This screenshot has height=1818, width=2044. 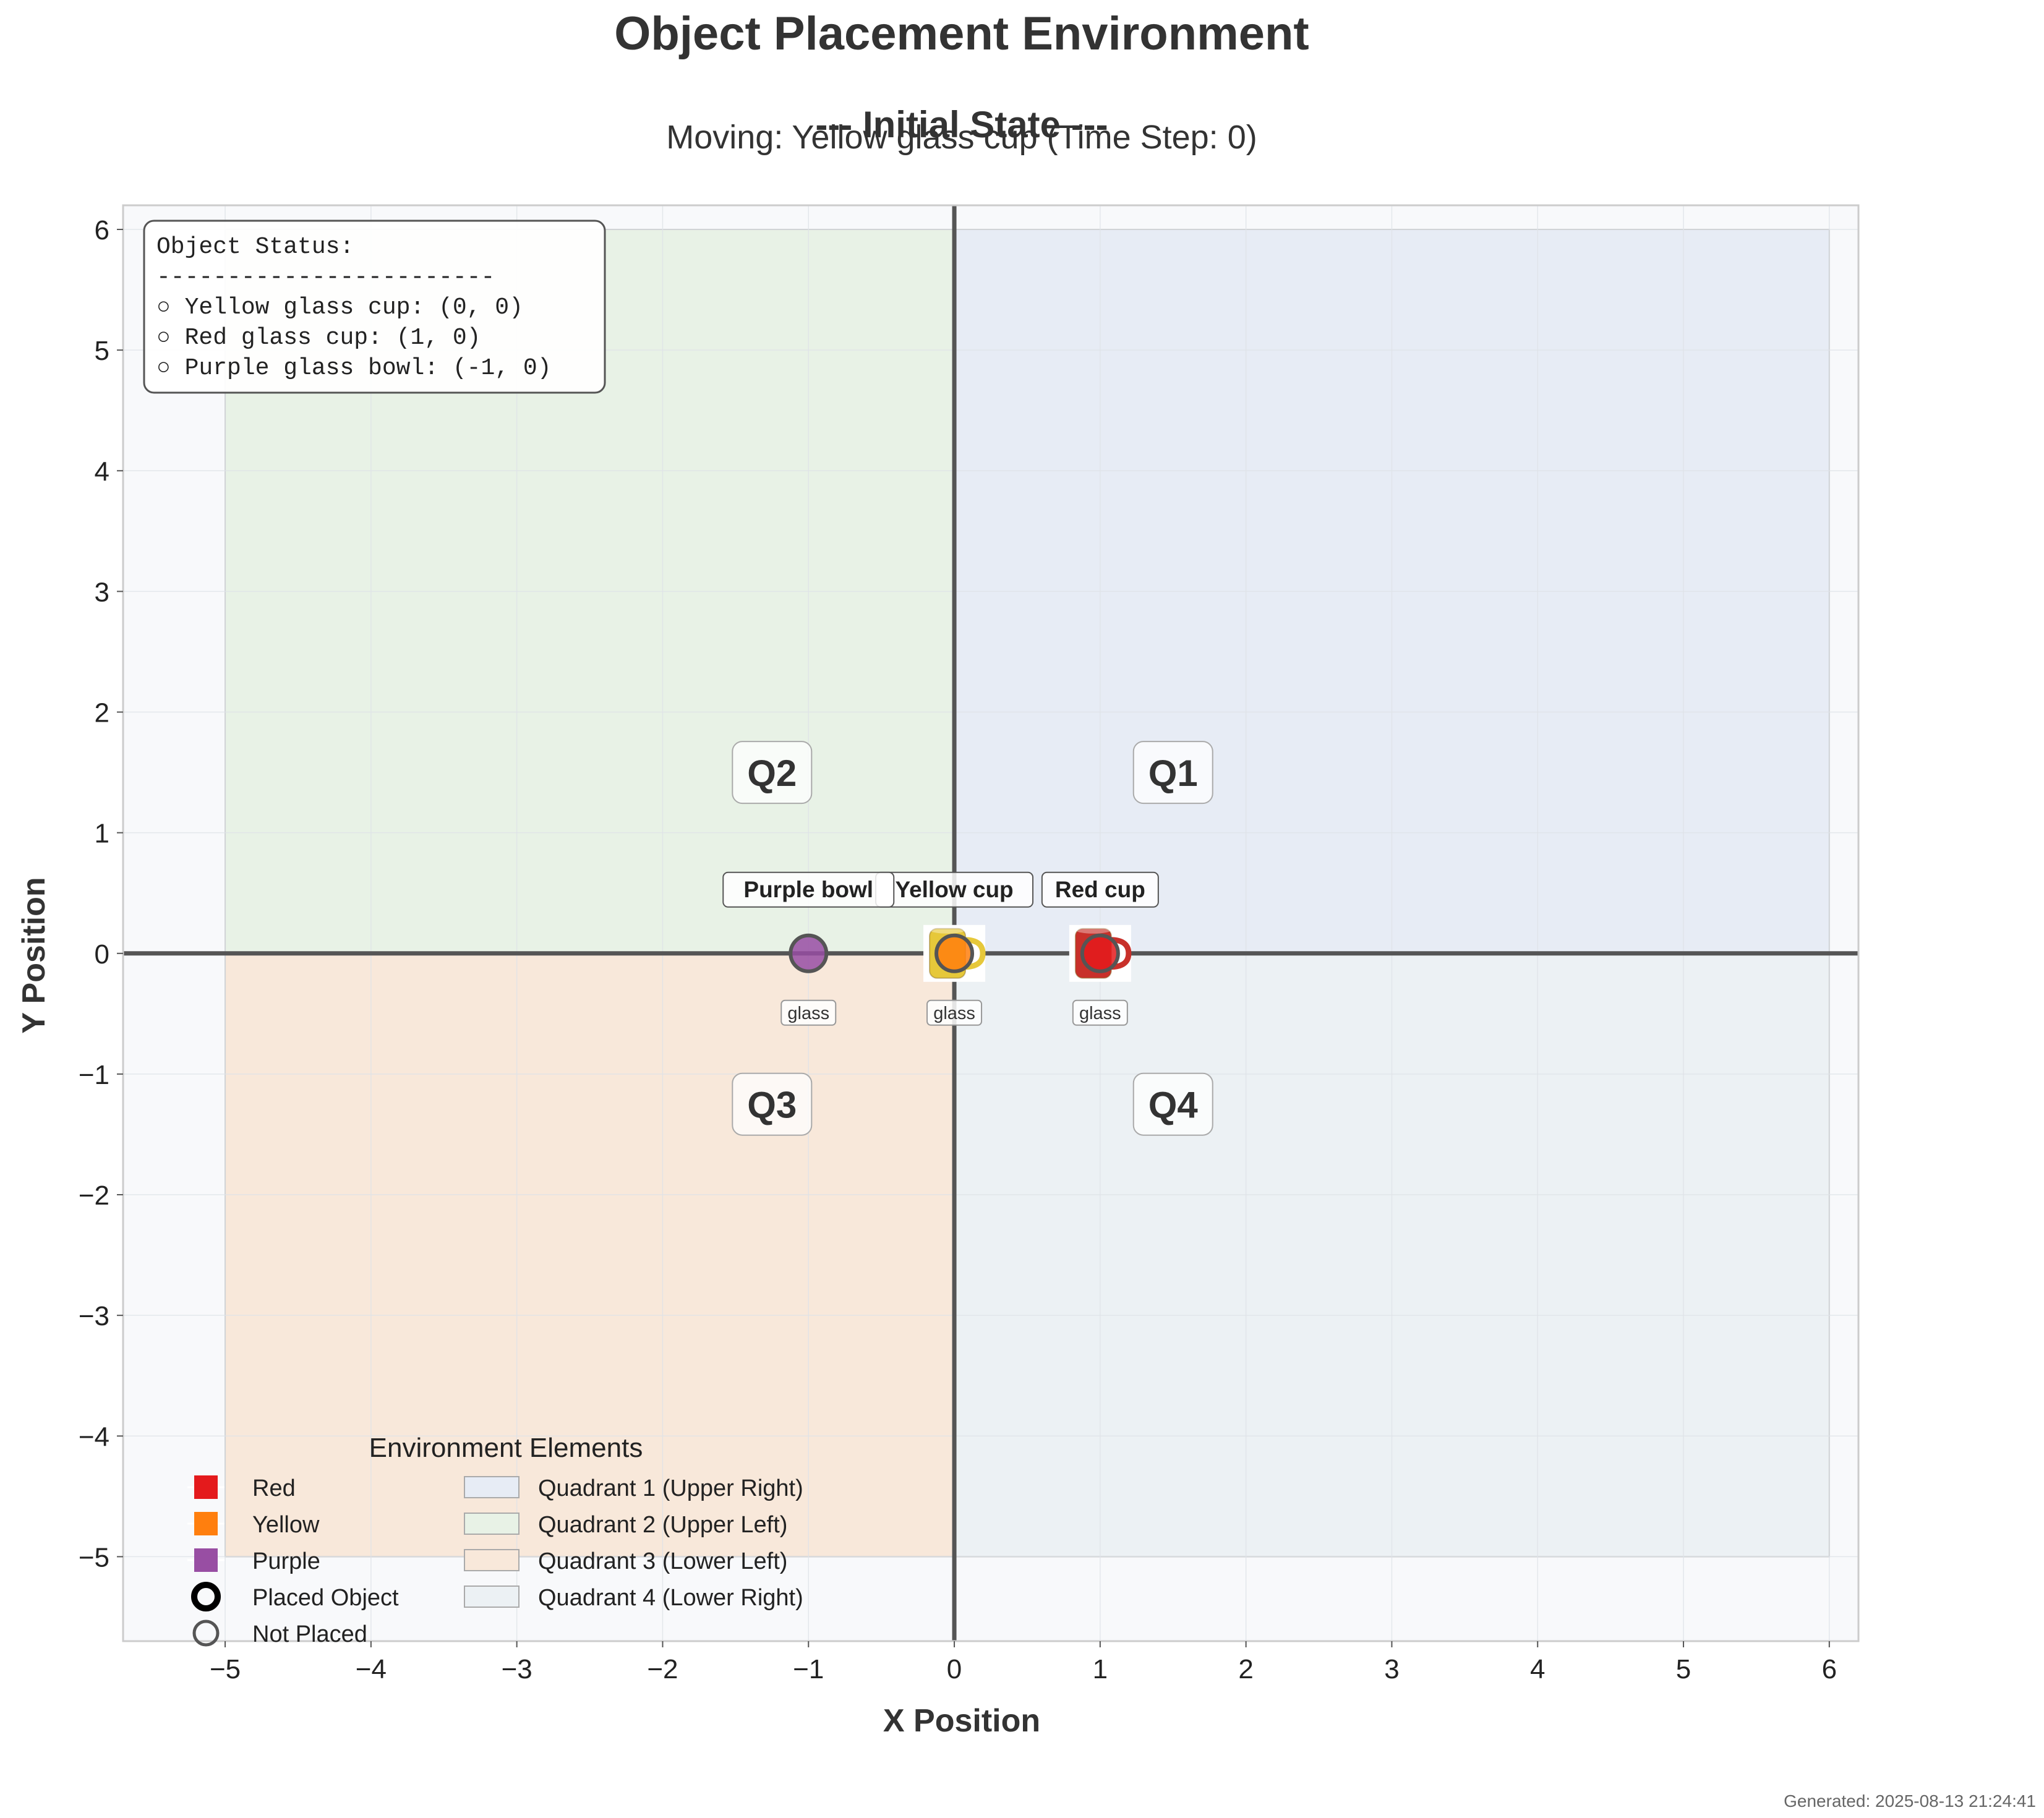 I want to click on x-tick-label: 5, so click(x=1683, y=1669).